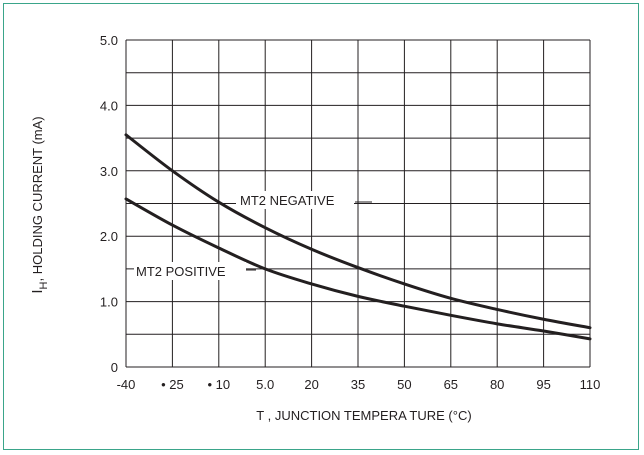  What do you see at coordinates (109, 105) in the screenshot?
I see `y-tick-label: 4.0` at bounding box center [109, 105].